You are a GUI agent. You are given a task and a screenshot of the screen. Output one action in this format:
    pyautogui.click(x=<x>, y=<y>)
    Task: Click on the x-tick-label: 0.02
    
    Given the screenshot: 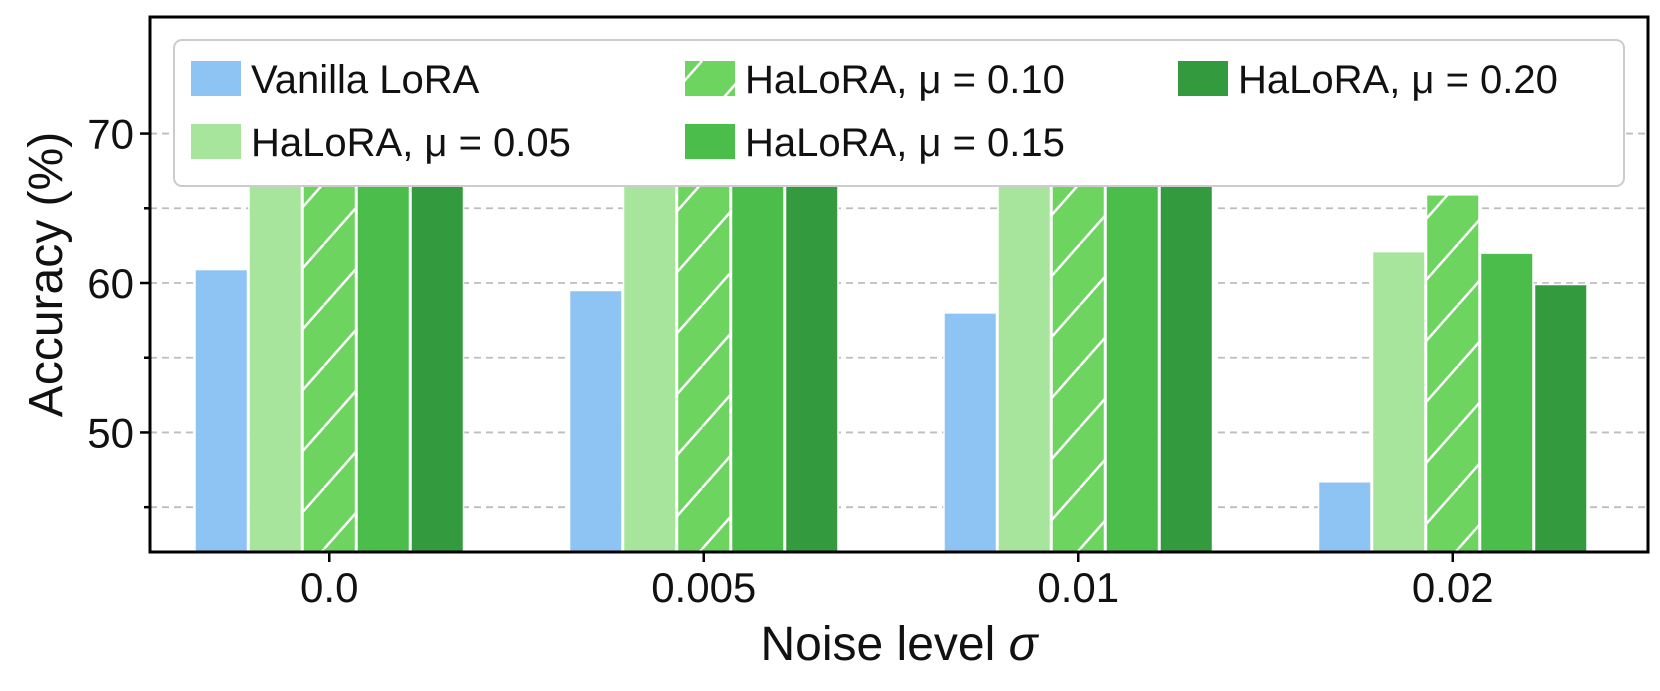 What is the action you would take?
    pyautogui.click(x=1453, y=587)
    